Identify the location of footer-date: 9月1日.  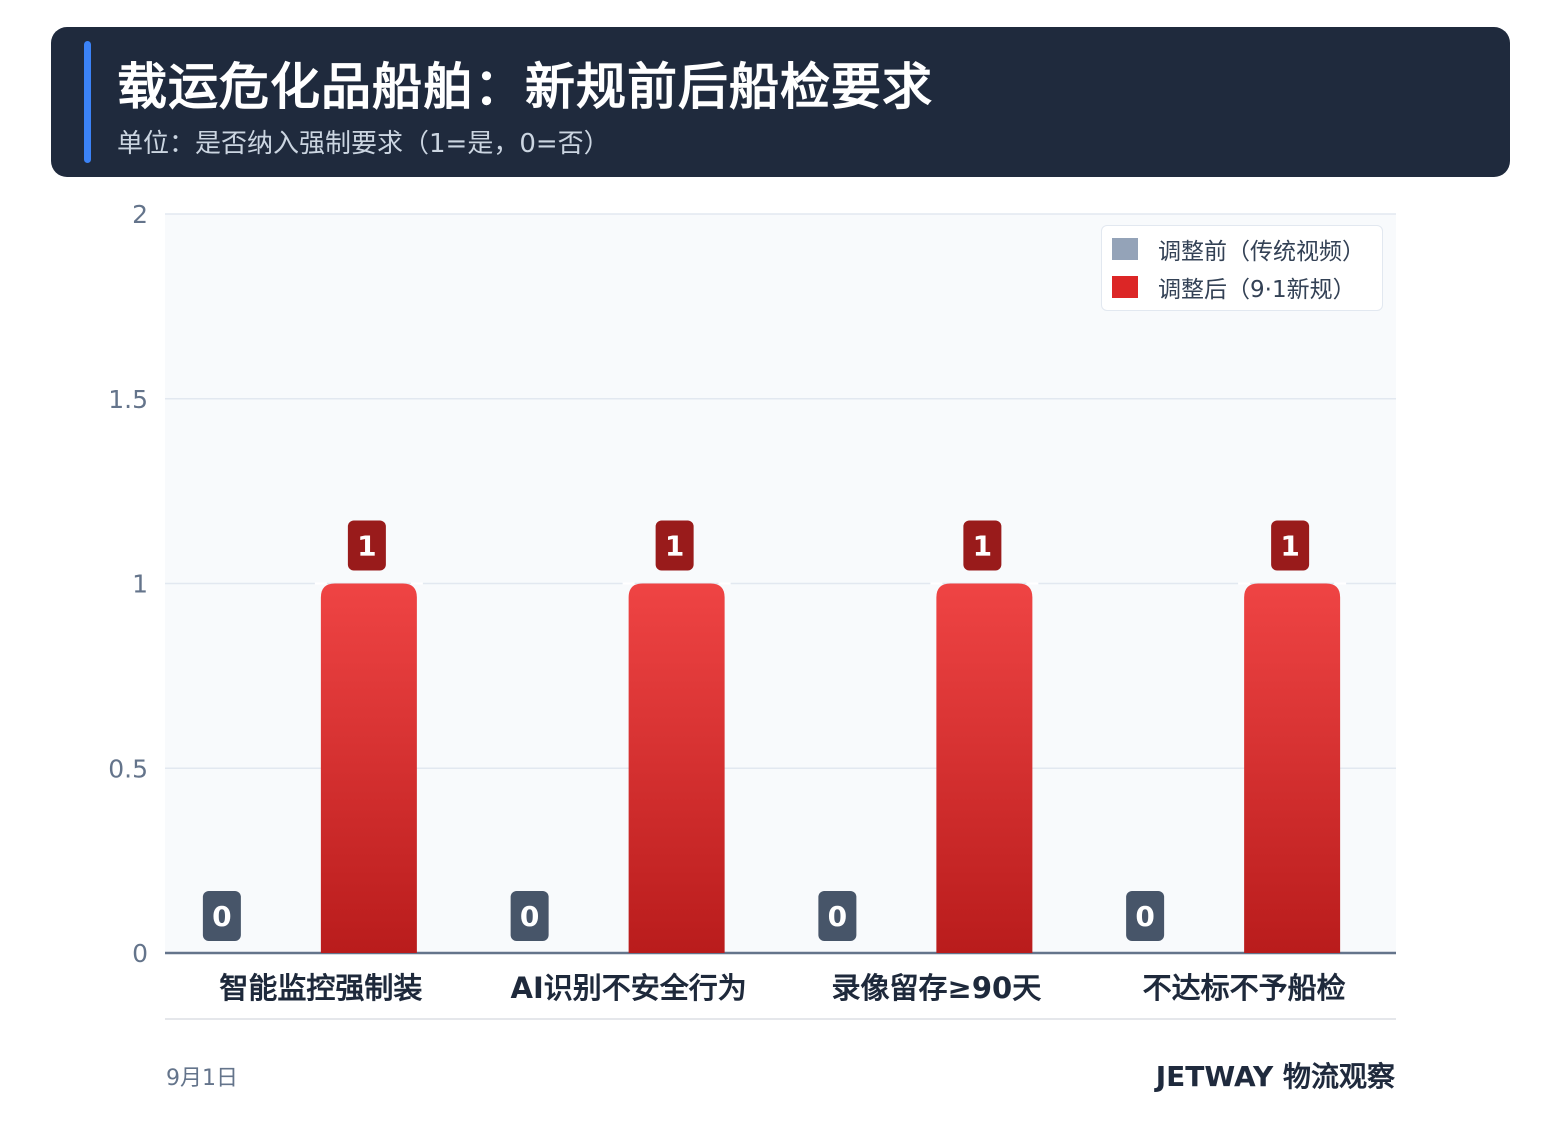
(202, 1078).